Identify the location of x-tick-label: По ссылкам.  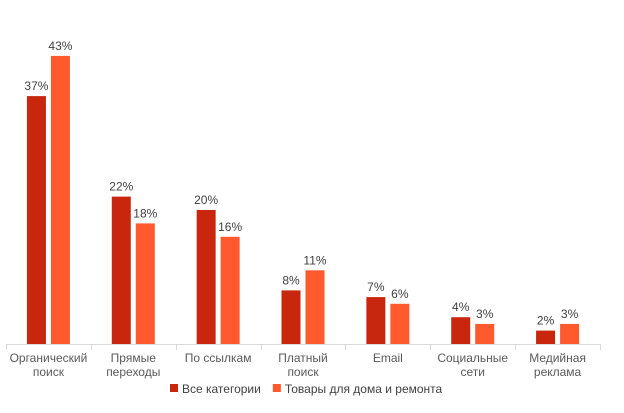
(218, 358).